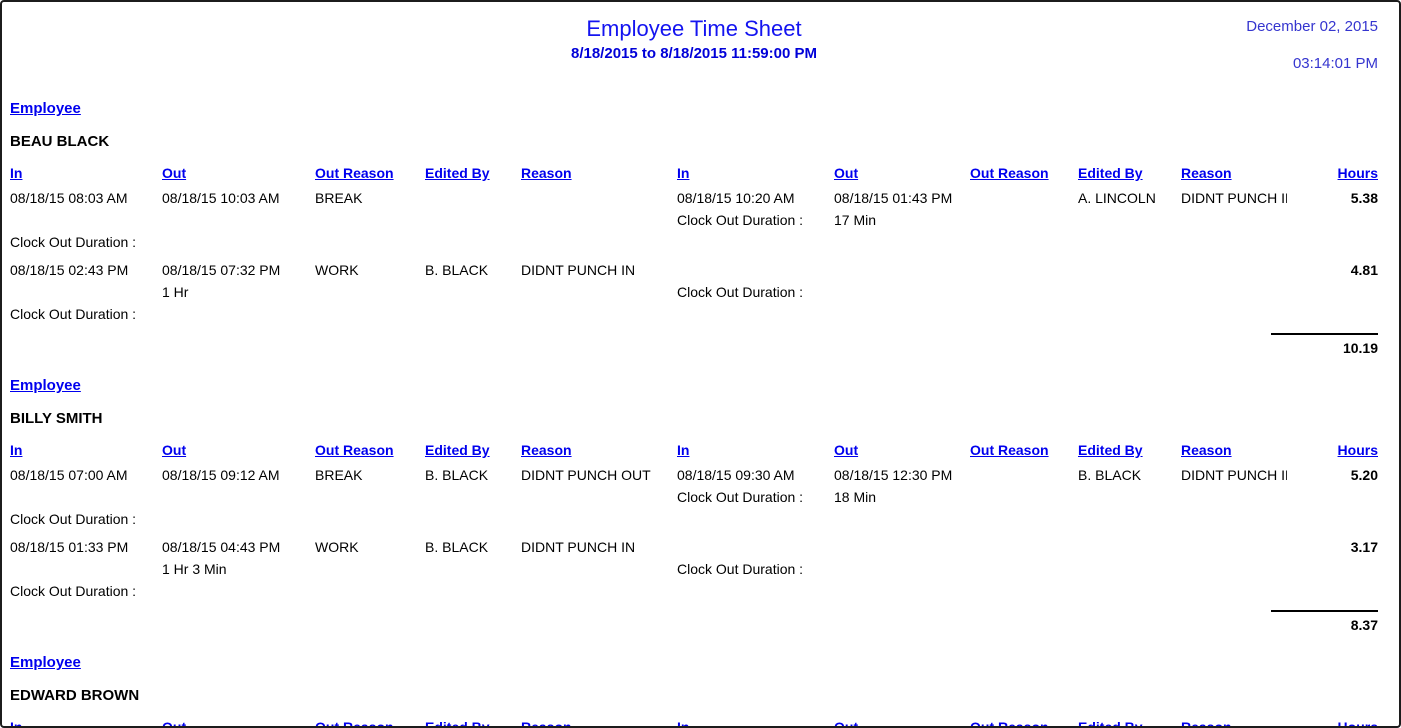 The height and width of the screenshot is (728, 1401). Describe the element at coordinates (1117, 198) in the screenshot. I see `edited-by-right: A. LINCOLN` at that location.